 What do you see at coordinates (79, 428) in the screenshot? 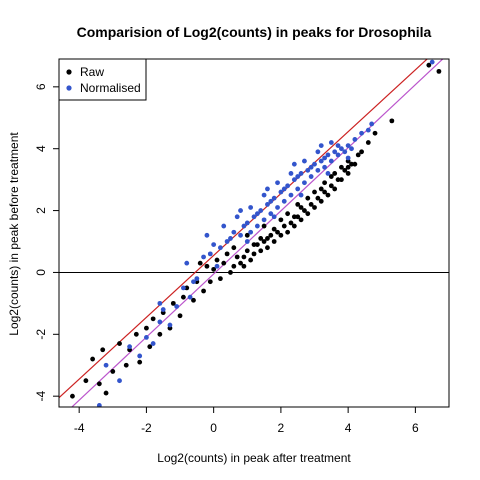
I see `x-tick-label: -4` at bounding box center [79, 428].